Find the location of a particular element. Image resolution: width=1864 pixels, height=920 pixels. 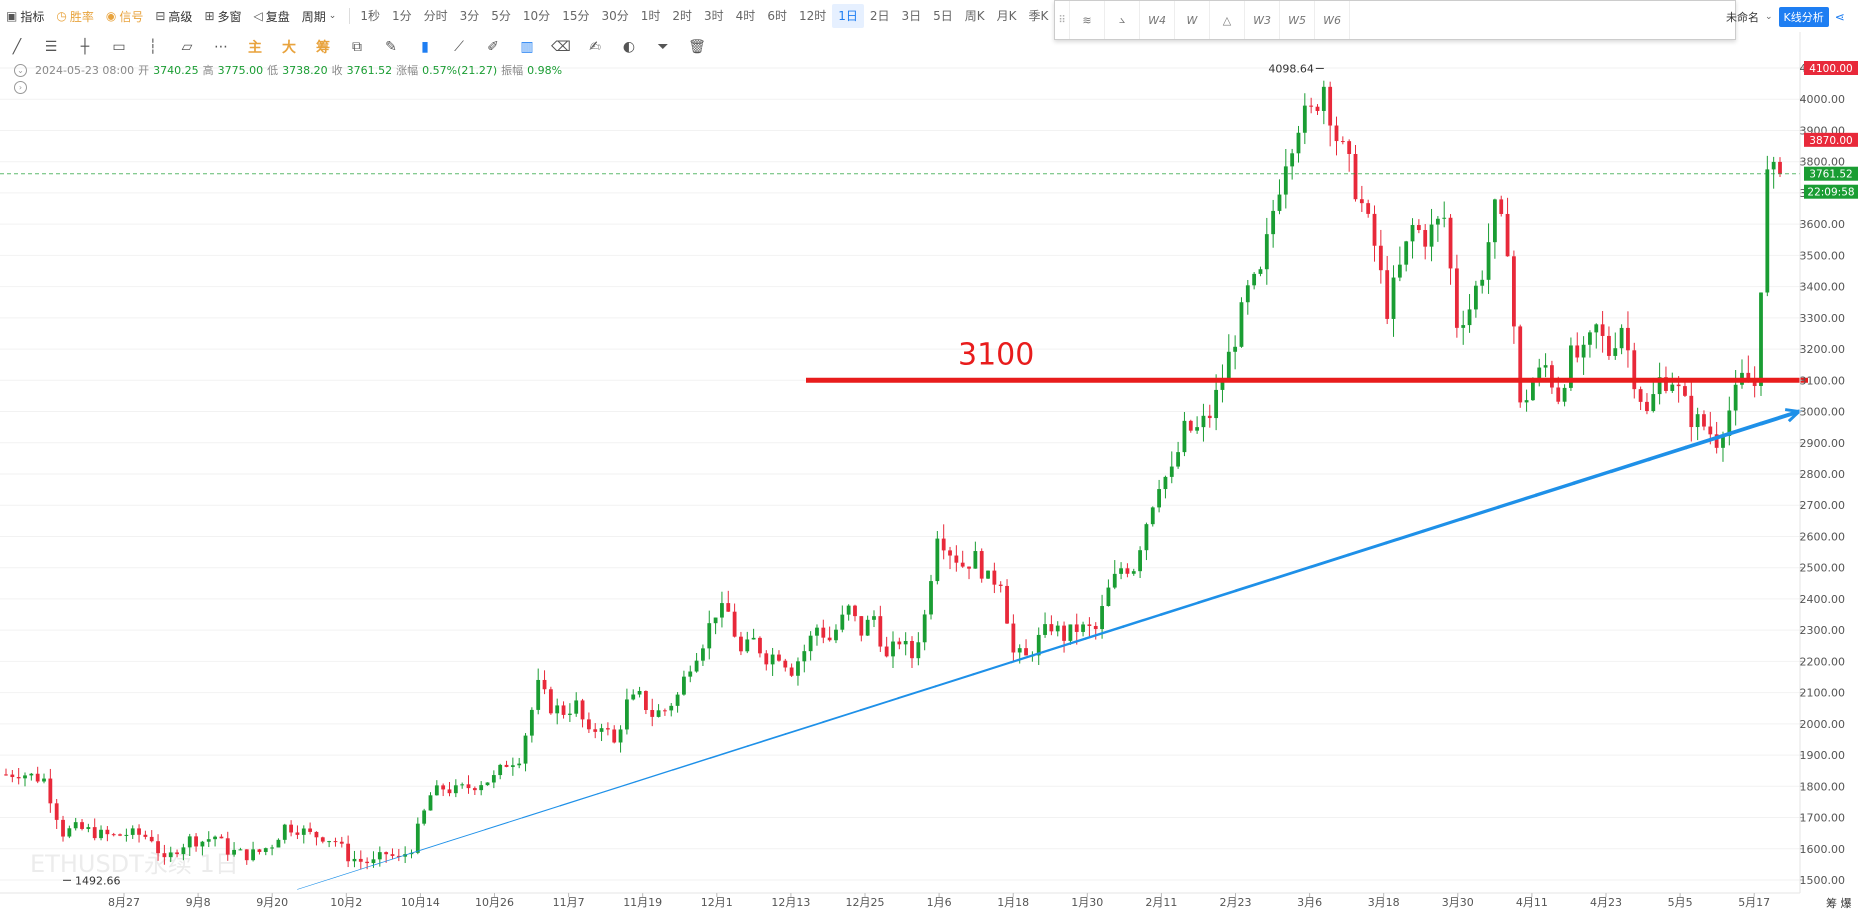

period-3: 3分 is located at coordinates (469, 16).